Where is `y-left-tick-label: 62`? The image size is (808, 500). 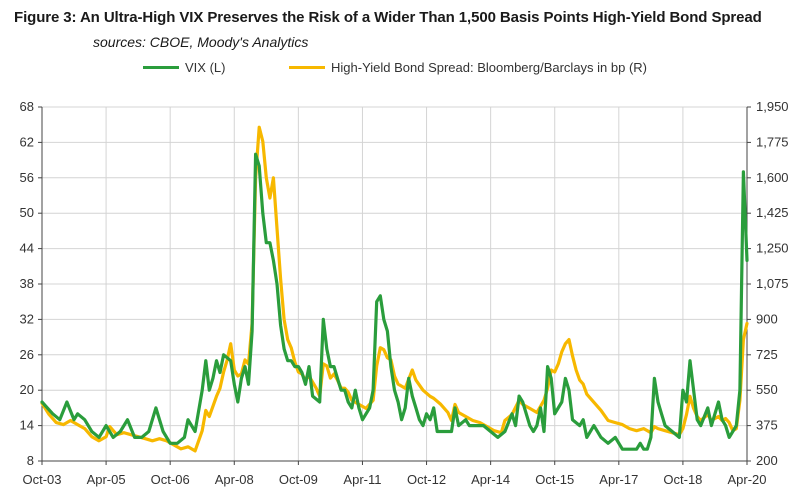 y-left-tick-label: 62 is located at coordinates (27, 141).